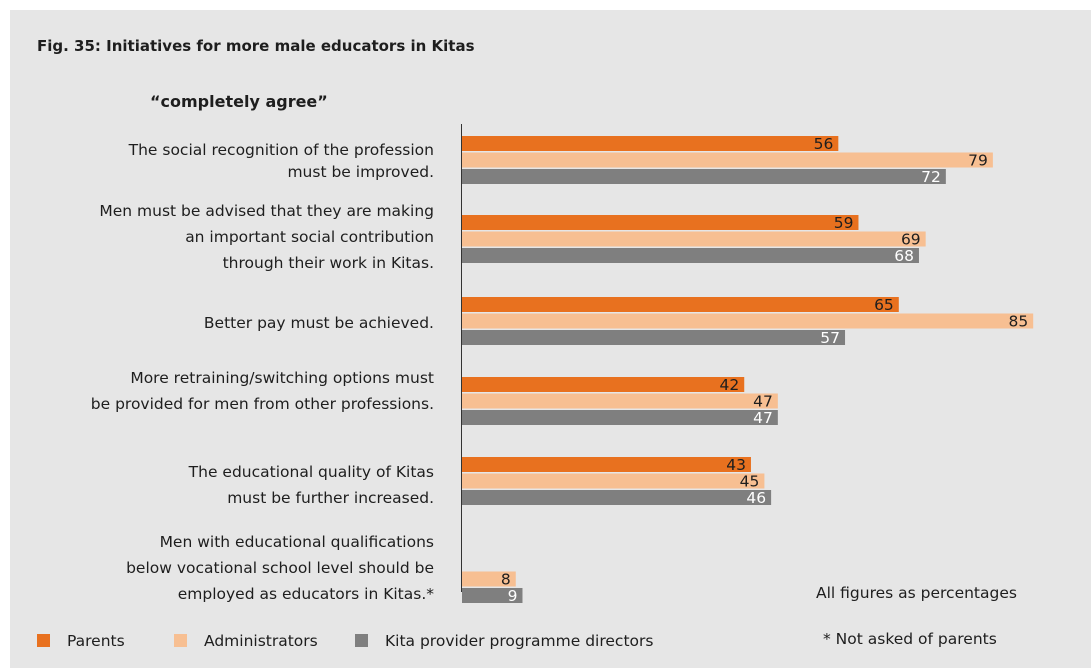 The width and height of the screenshot is (1091, 668). I want to click on category-label: The social recognition of the profession, so click(281, 150).